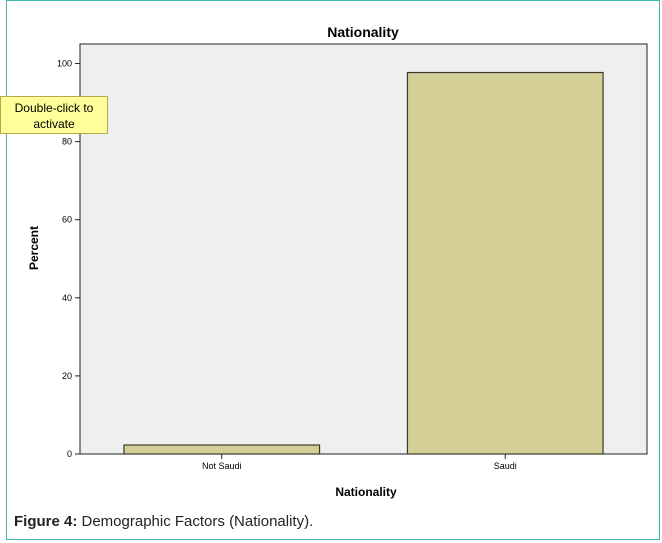  What do you see at coordinates (67, 142) in the screenshot?
I see `y-tick-label: 80` at bounding box center [67, 142].